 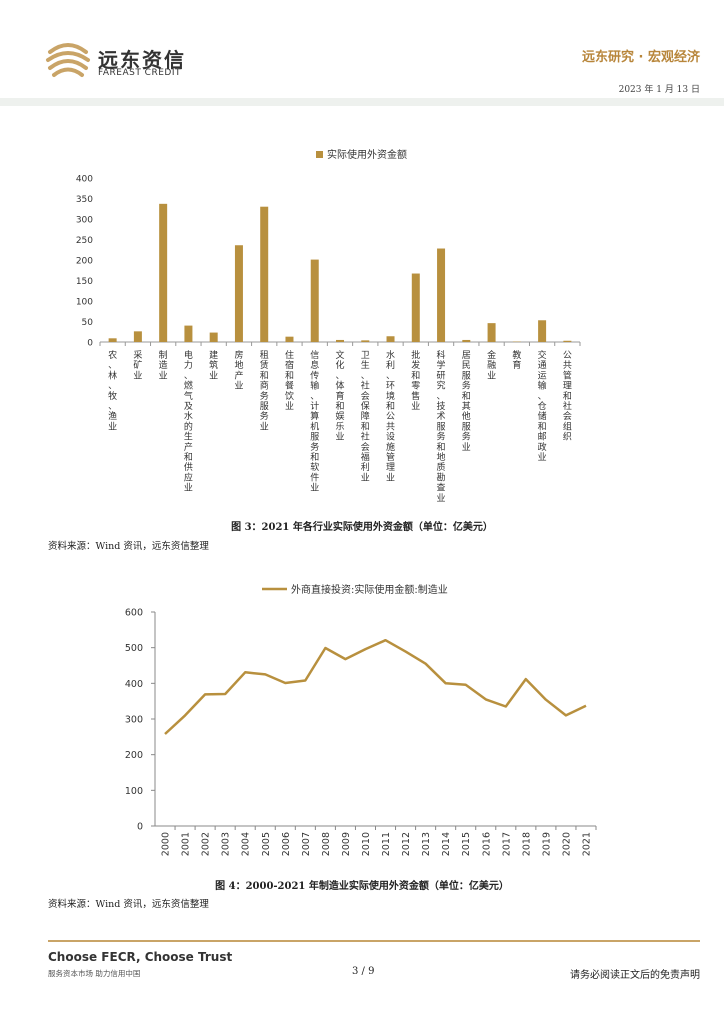 What do you see at coordinates (362, 886) in the screenshot?
I see `figure4-caption: 图 4：2000-2021 年制造业实际使用外资金额（单位：亿美元）` at bounding box center [362, 886].